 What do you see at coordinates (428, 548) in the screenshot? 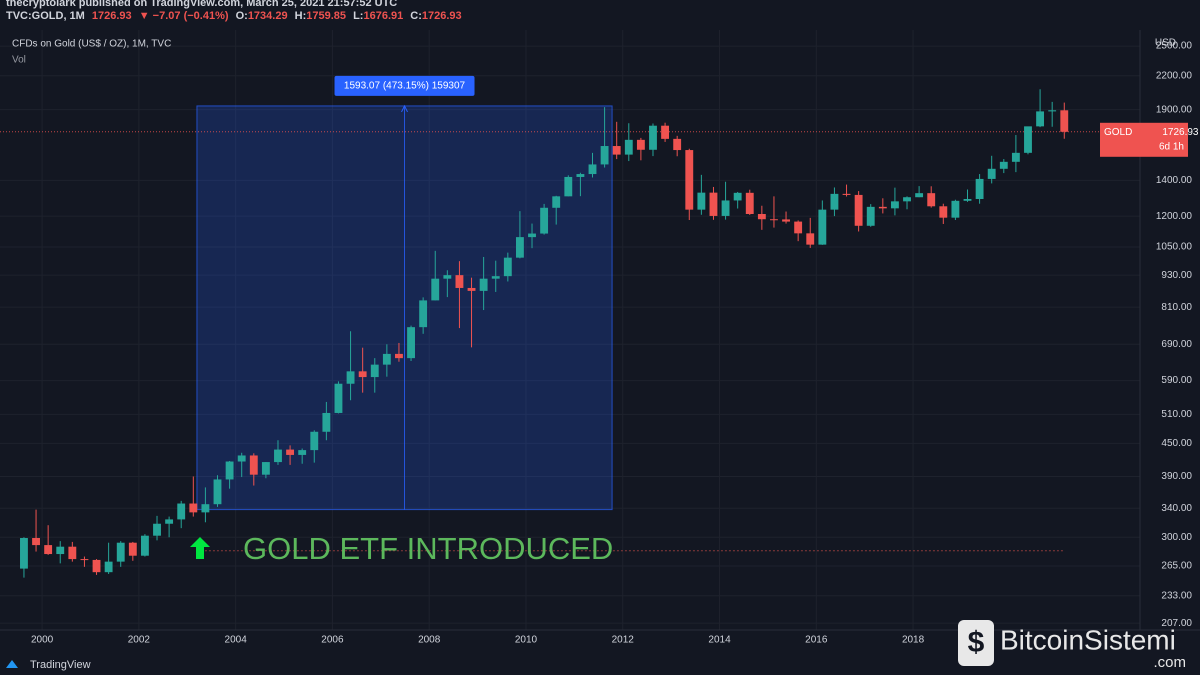
I see `annotation: GOLD ETF INTRODUCED` at bounding box center [428, 548].